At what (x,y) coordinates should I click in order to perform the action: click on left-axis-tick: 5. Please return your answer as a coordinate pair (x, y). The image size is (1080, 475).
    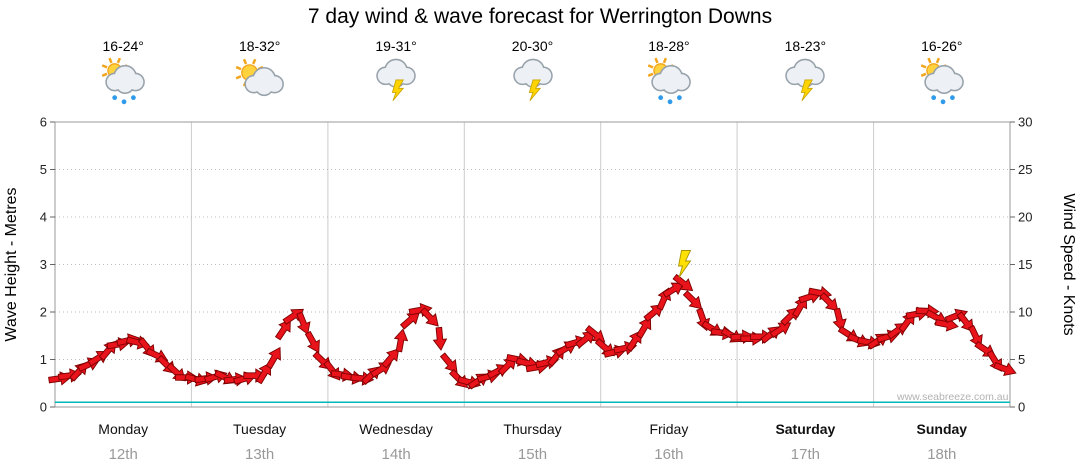
    Looking at the image, I should click on (43, 169).